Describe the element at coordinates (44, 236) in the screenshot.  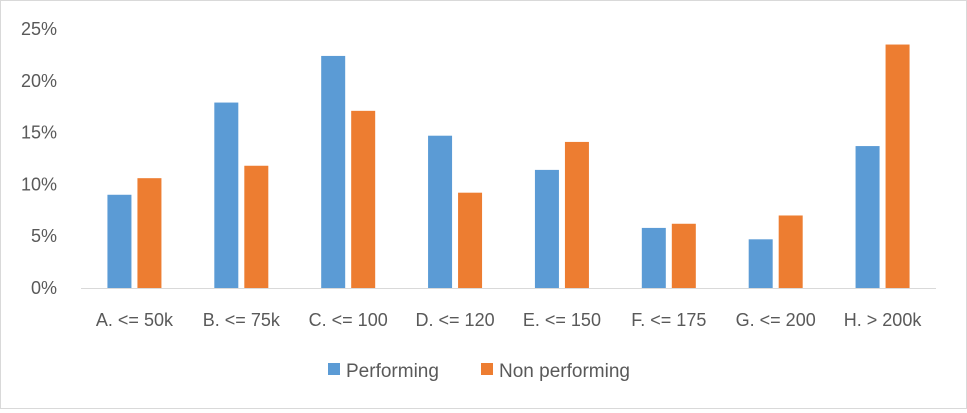
I see `y-tick-label: 5%` at that location.